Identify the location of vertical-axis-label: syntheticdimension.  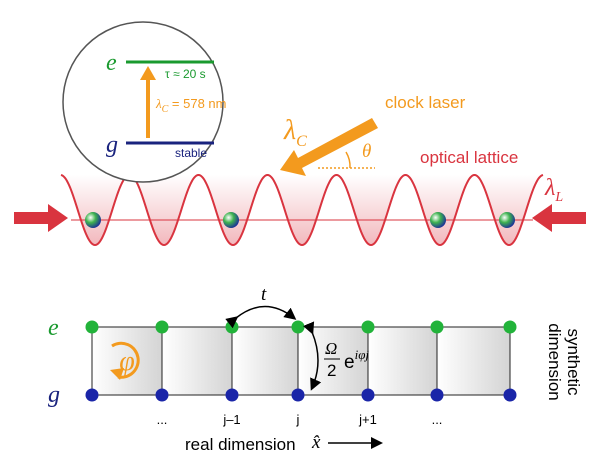
(564, 362).